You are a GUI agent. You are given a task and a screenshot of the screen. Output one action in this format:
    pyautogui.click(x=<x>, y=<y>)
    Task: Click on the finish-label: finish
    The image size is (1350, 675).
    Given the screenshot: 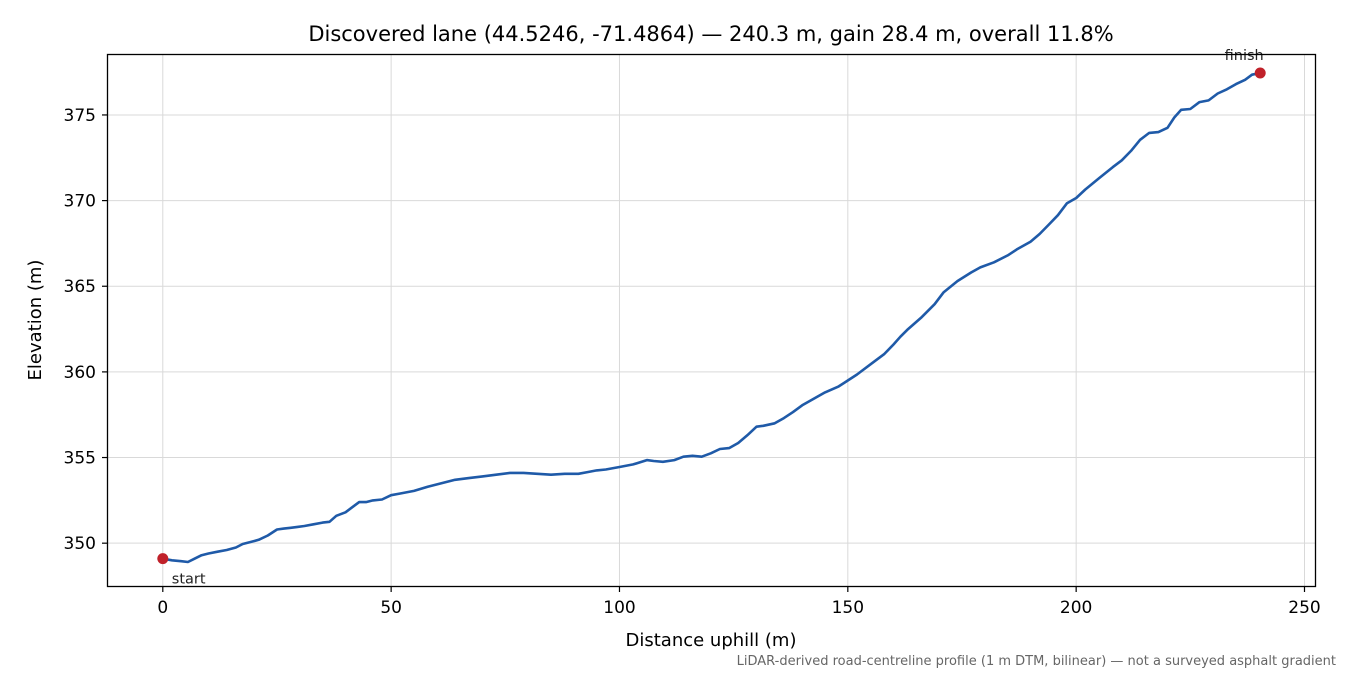 What is the action you would take?
    pyautogui.click(x=1244, y=56)
    